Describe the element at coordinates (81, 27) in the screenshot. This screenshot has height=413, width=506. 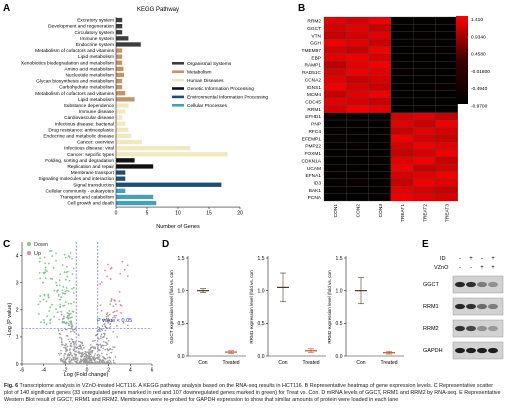
I see `kegg-category-label: Development and regeneration` at that location.